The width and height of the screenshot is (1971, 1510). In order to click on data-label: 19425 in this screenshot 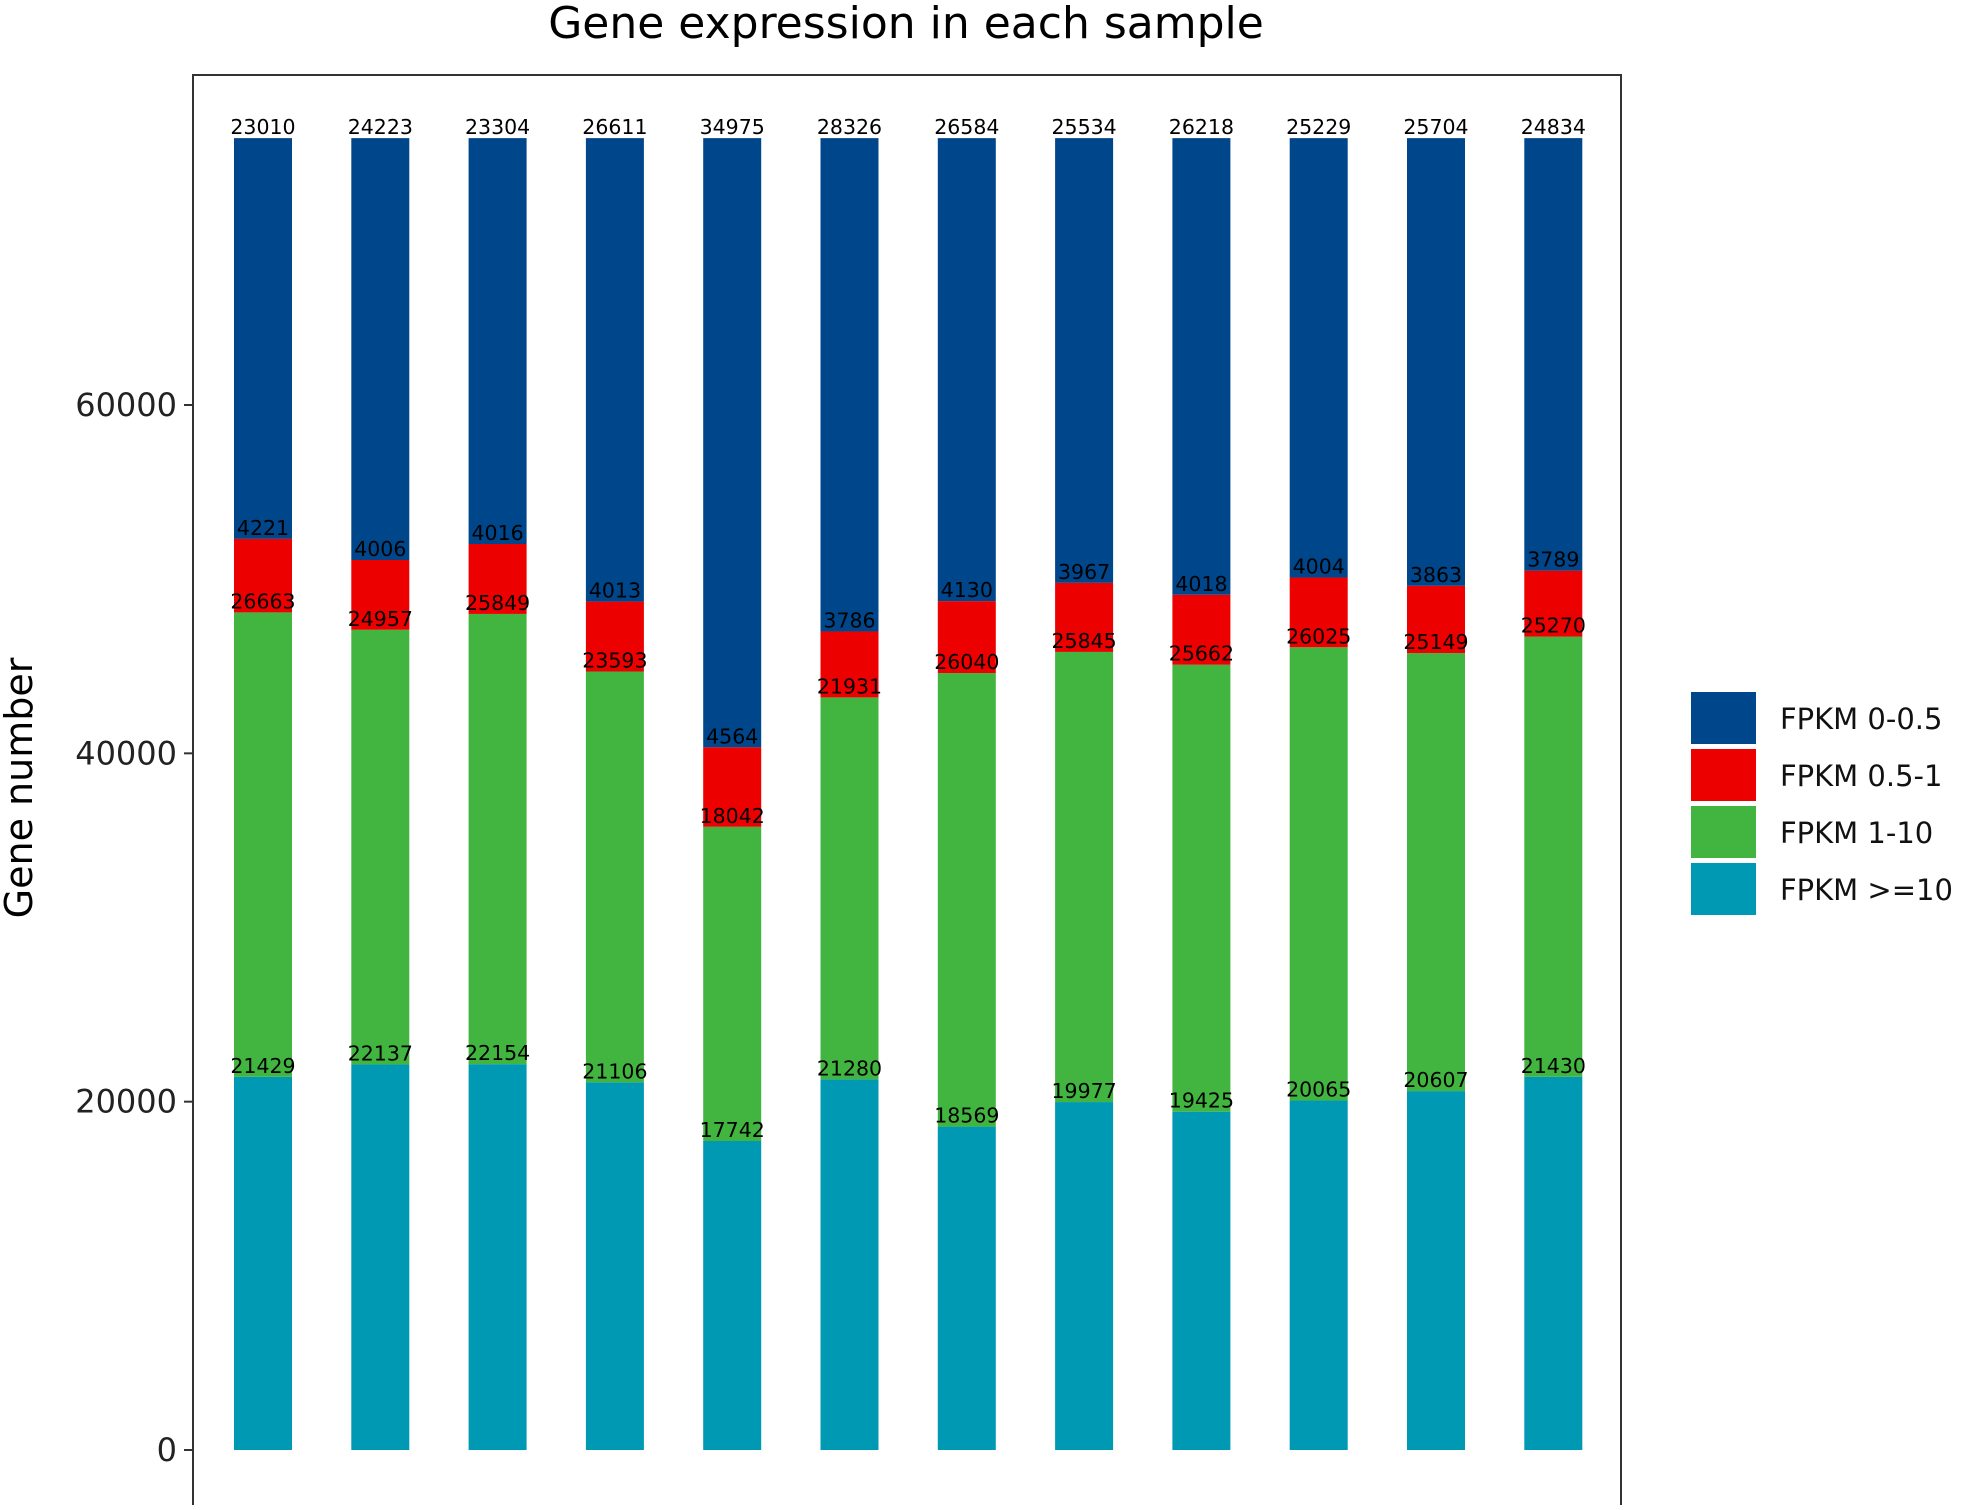, I will do `click(1201, 1101)`.